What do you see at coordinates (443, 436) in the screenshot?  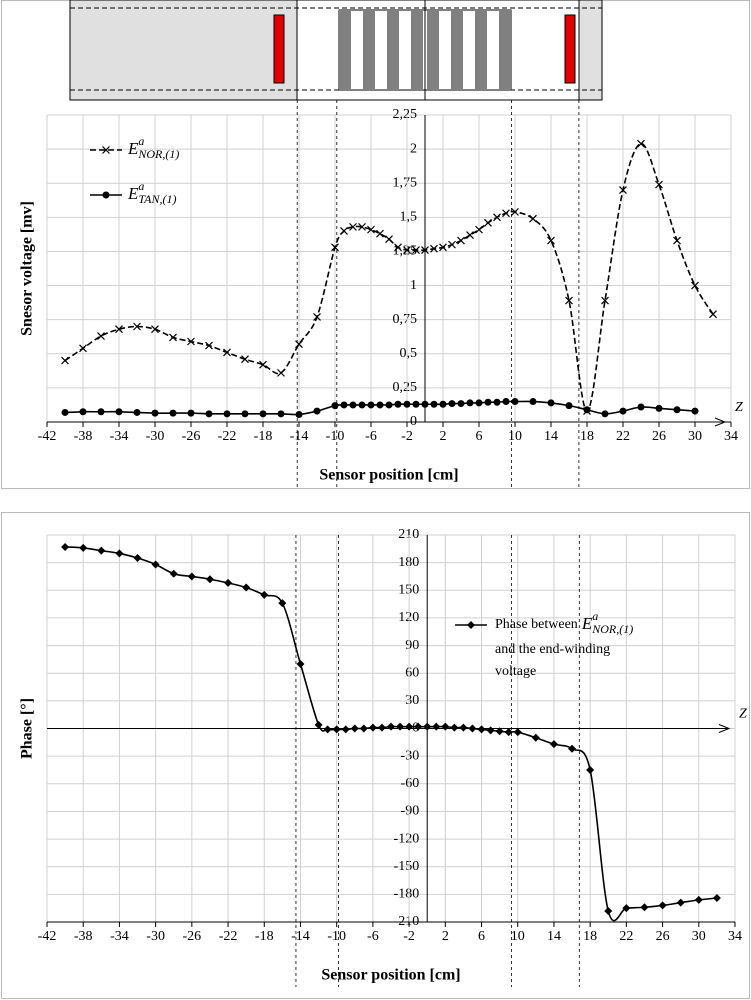 I see `x-tick-label: 2` at bounding box center [443, 436].